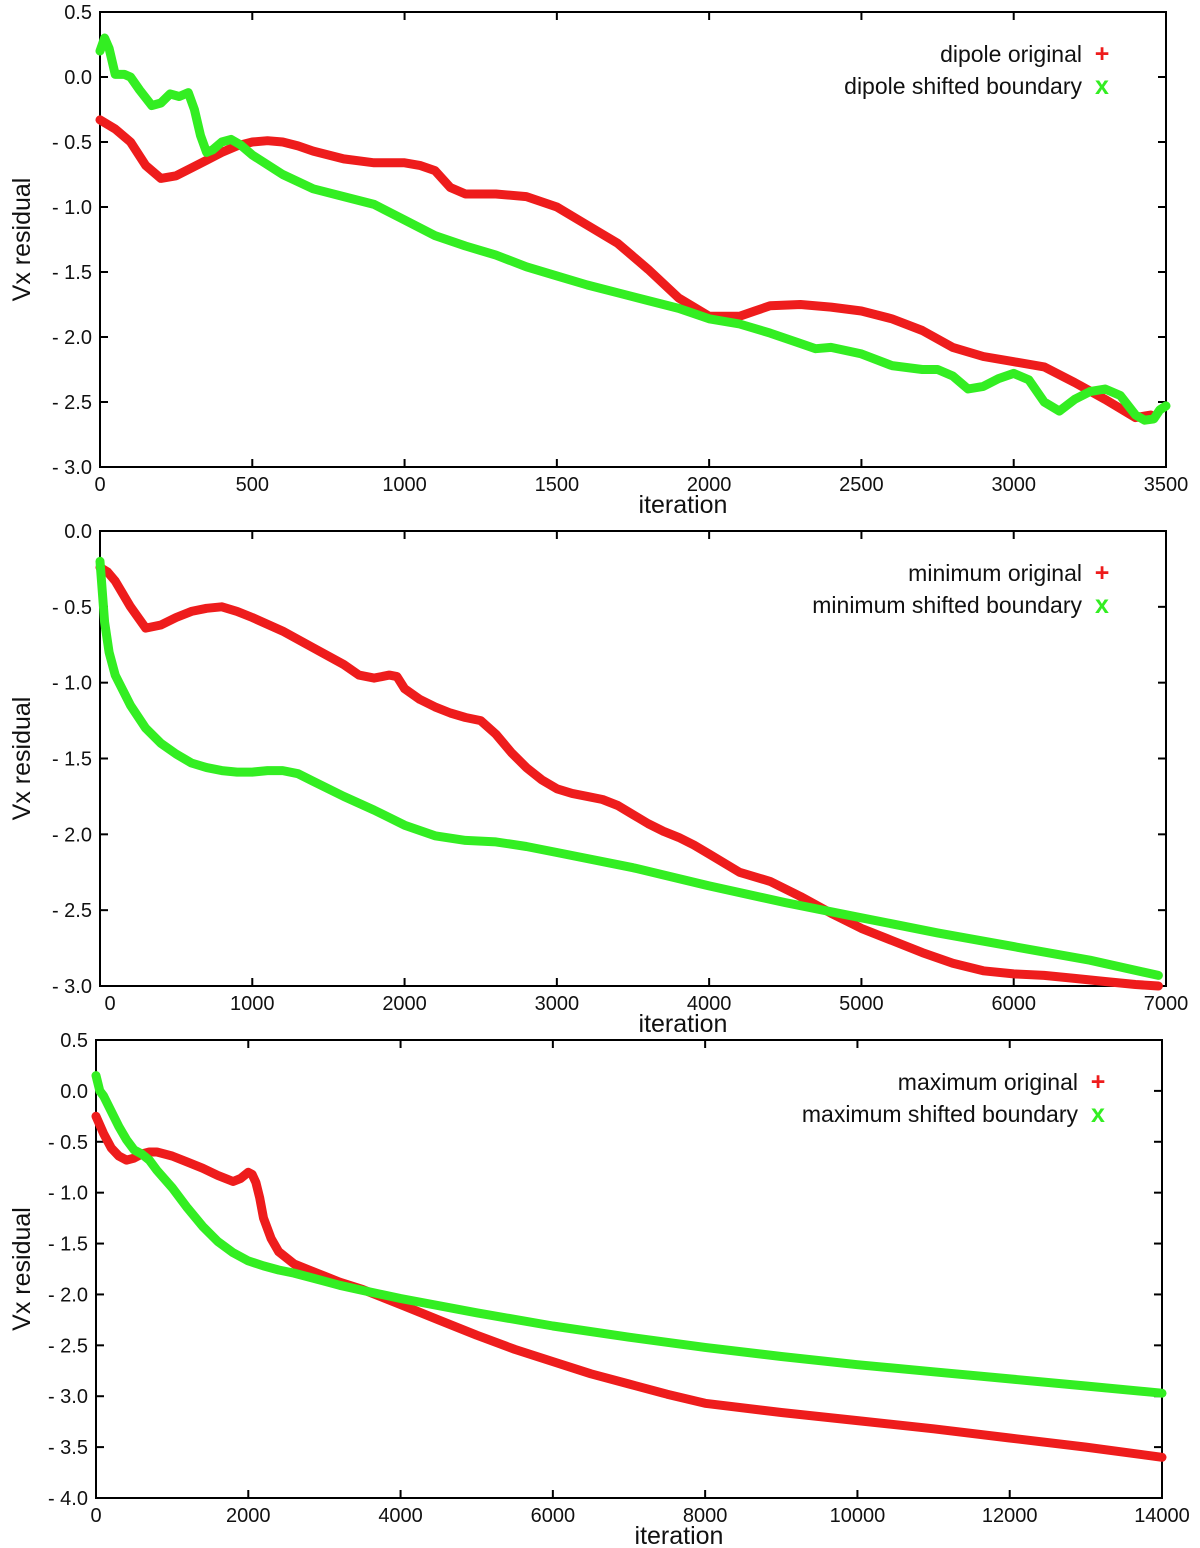 The image size is (1200, 1548). Describe the element at coordinates (1166, 1004) in the screenshot. I see `x-tick-label: 7000` at that location.